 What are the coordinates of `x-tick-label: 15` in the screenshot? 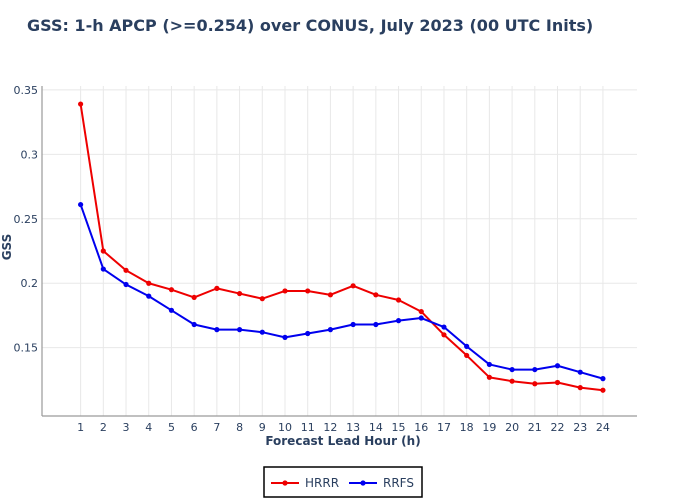 It's located at (399, 427).